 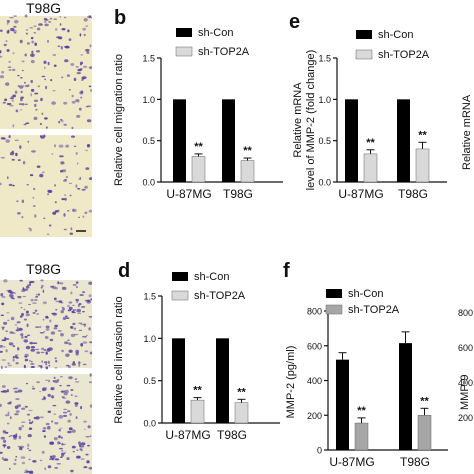 I want to click on y-axis-label: MMP-2 (pg/ml), so click(x=291, y=382).